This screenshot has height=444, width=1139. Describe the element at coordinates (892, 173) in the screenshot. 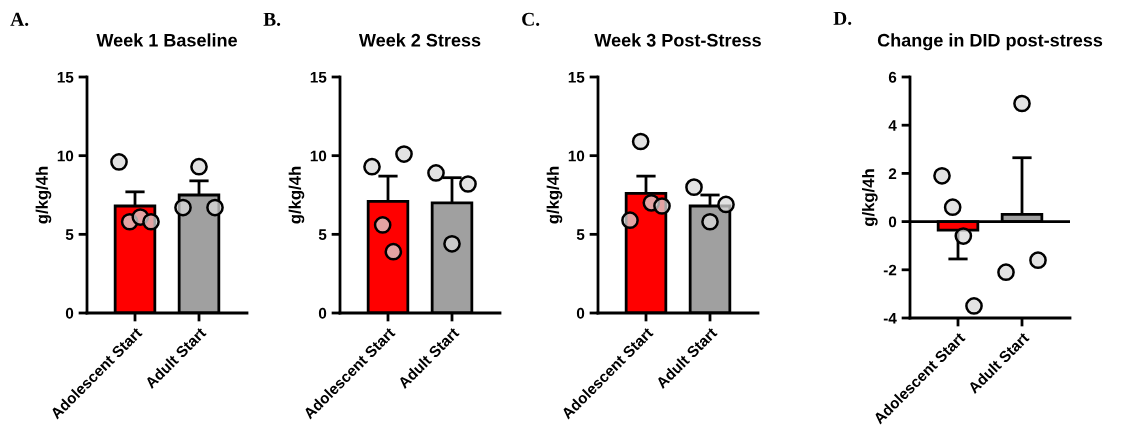

I see `y-tick-label: 2` at that location.